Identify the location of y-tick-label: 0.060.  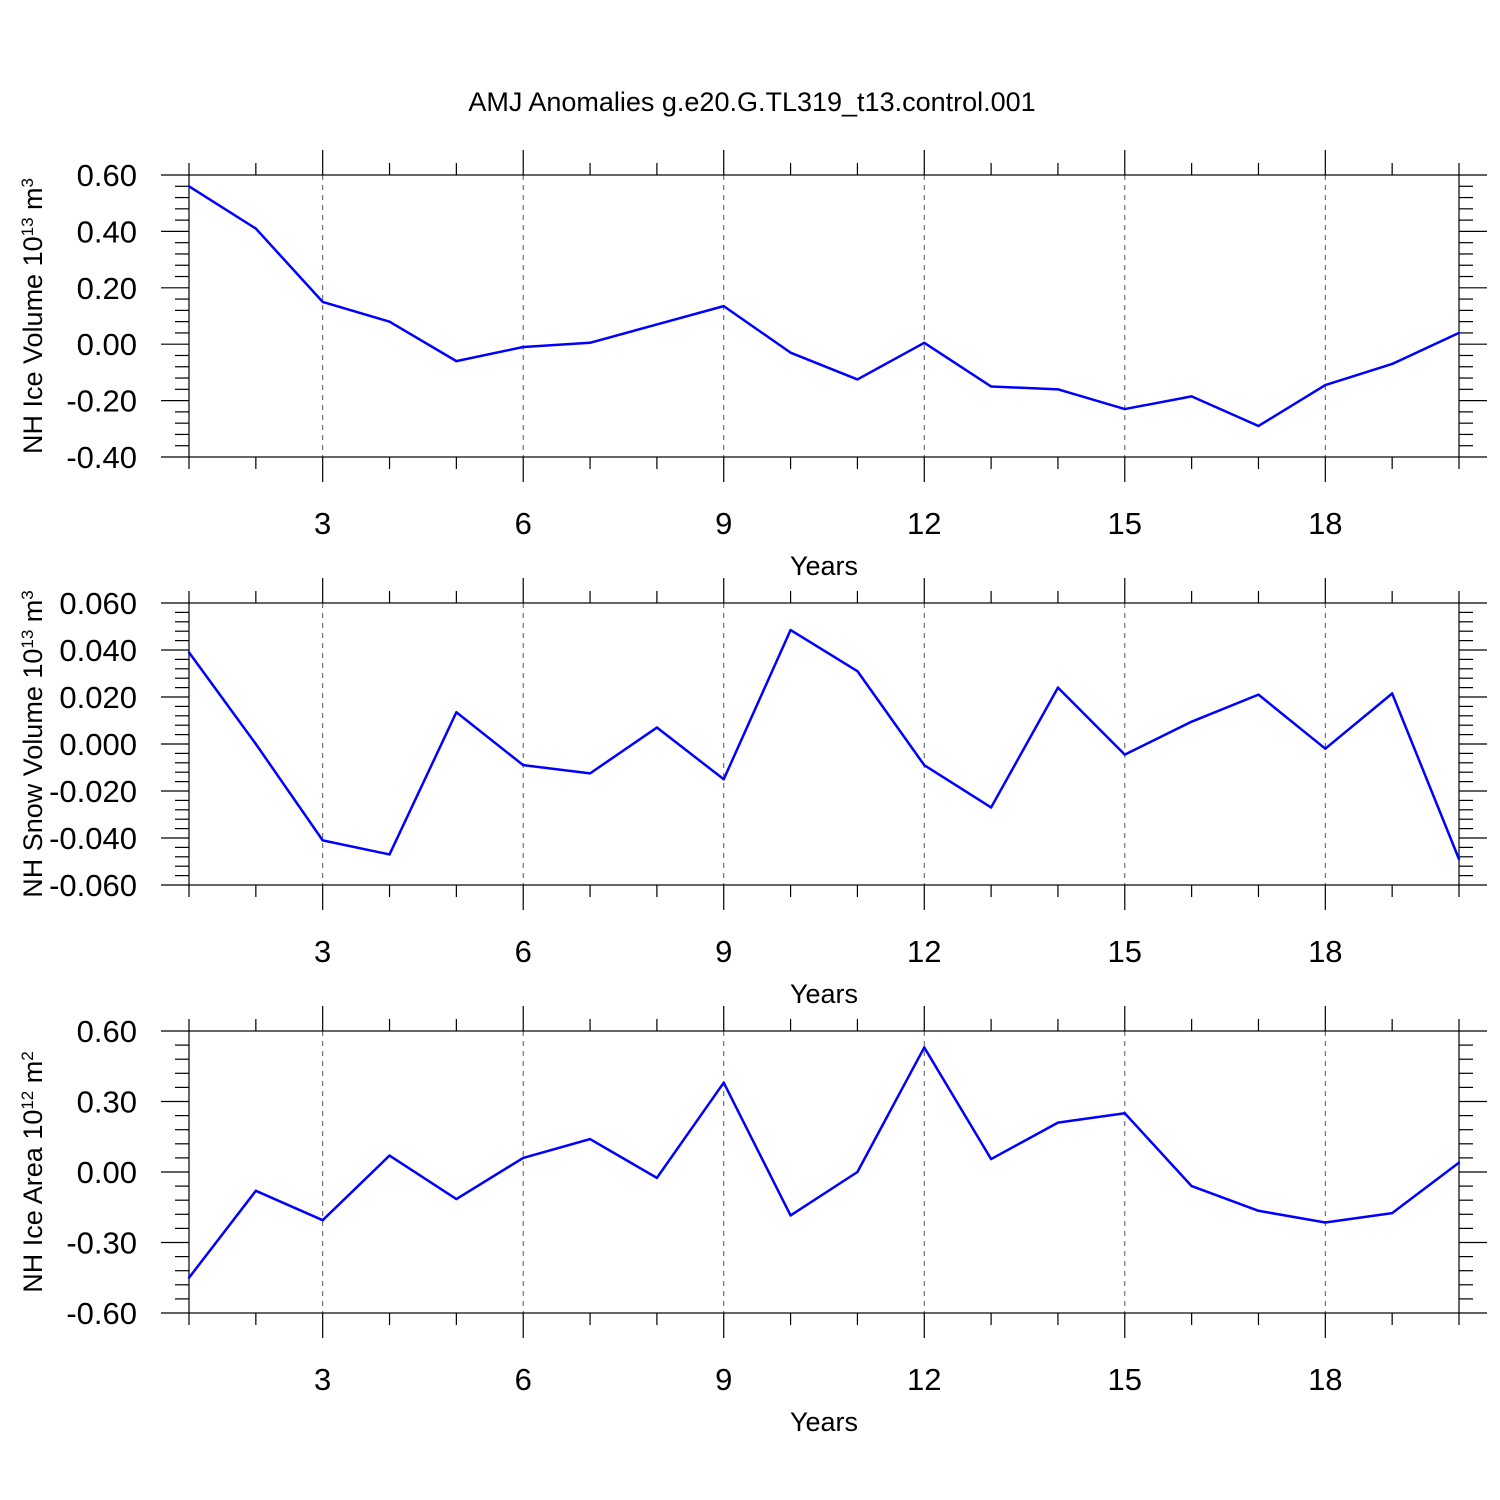
(98, 603).